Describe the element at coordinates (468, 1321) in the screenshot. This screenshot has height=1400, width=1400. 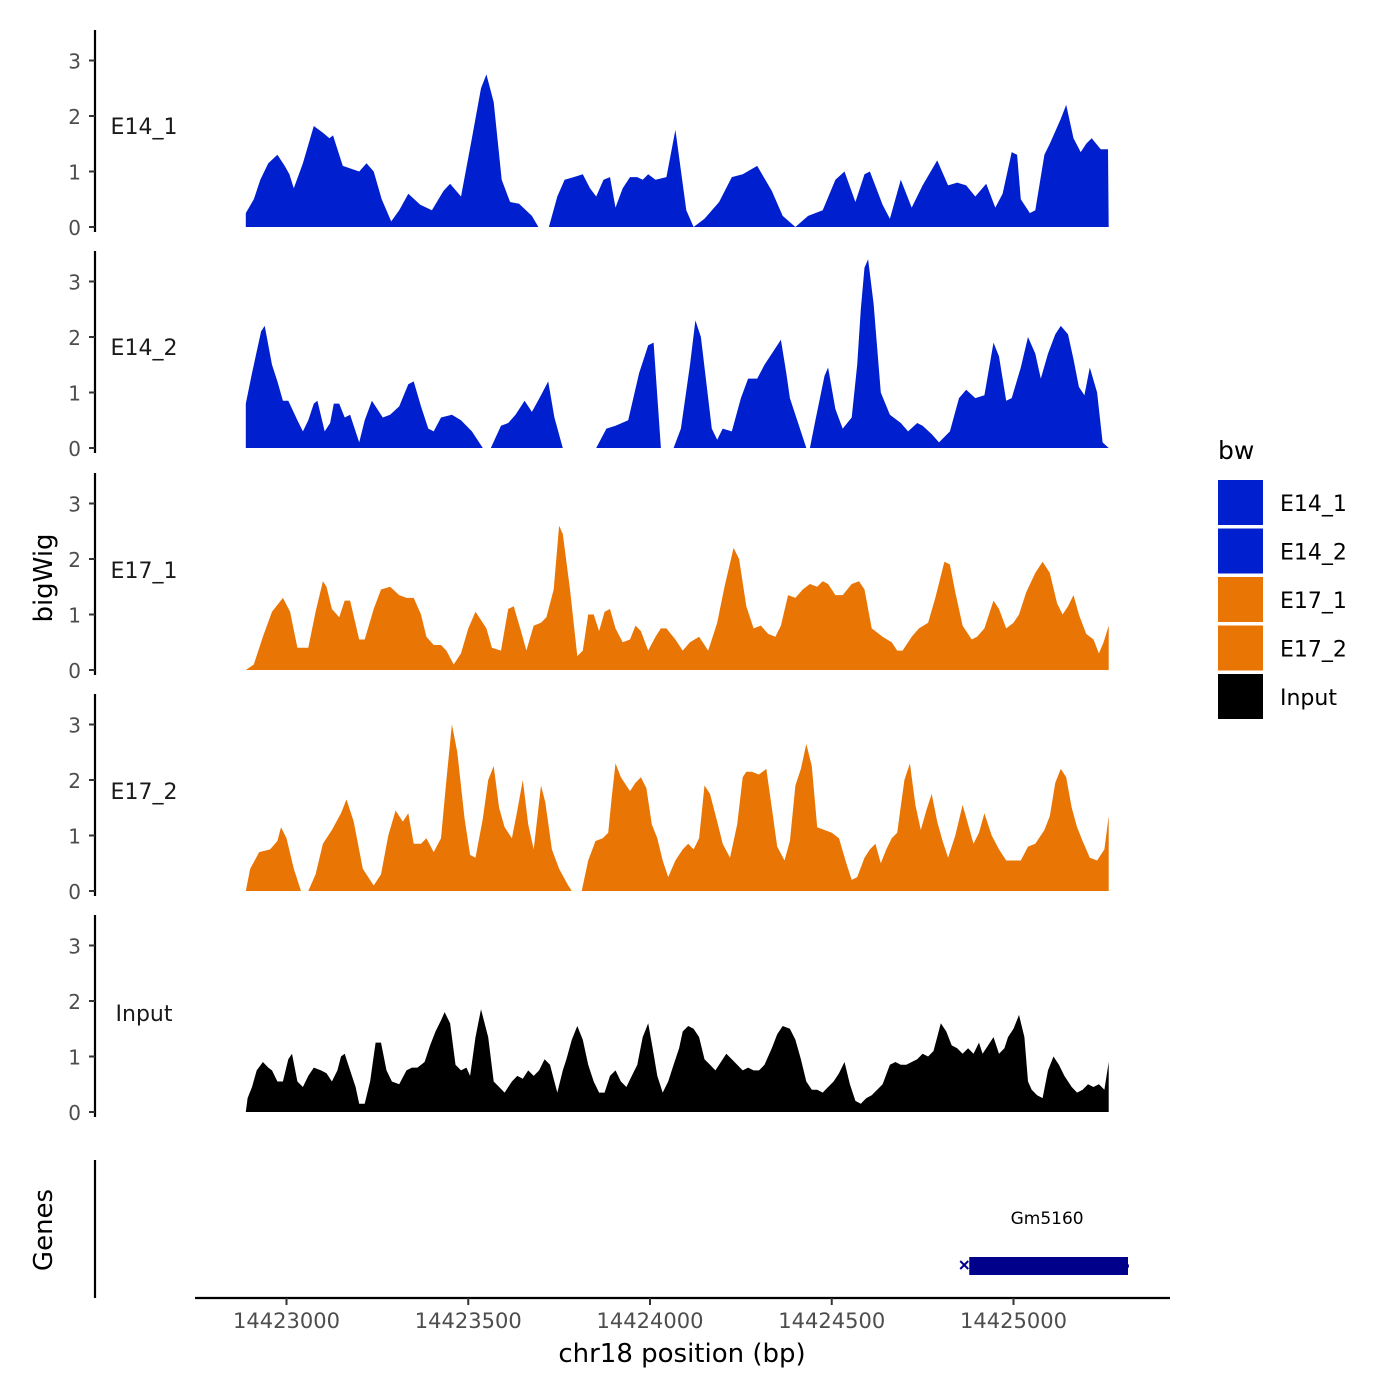
I see `x-tick-label: 14423500` at that location.